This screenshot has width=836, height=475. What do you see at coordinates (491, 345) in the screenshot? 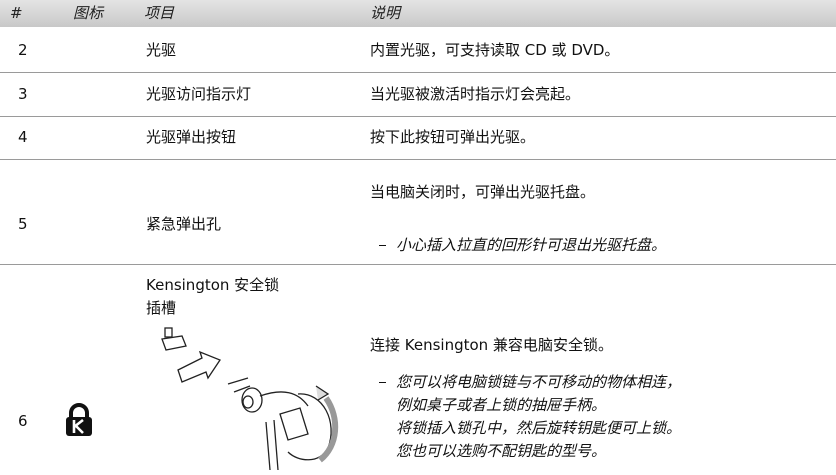
I see `description: 连接 Kensington 兼容电脑安全锁。` at bounding box center [491, 345].